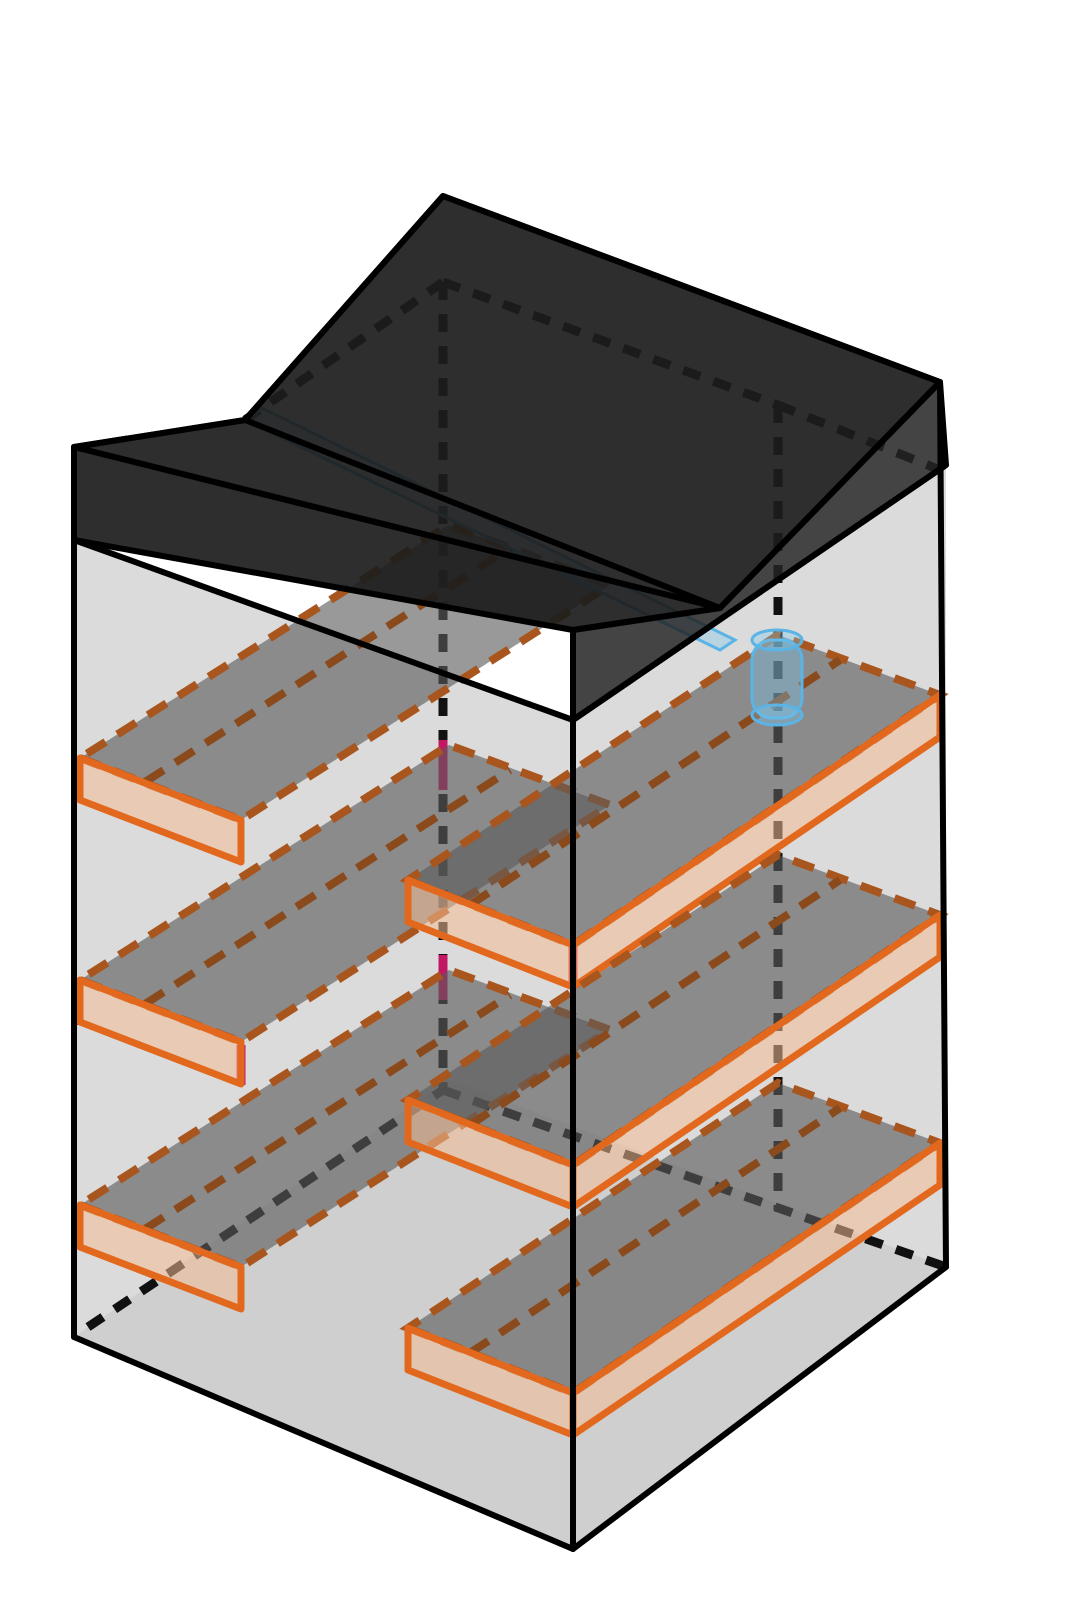 The height and width of the screenshot is (1601, 1080). Describe the element at coordinates (777, 679) in the screenshot. I see `light-well-cylinder` at that location.